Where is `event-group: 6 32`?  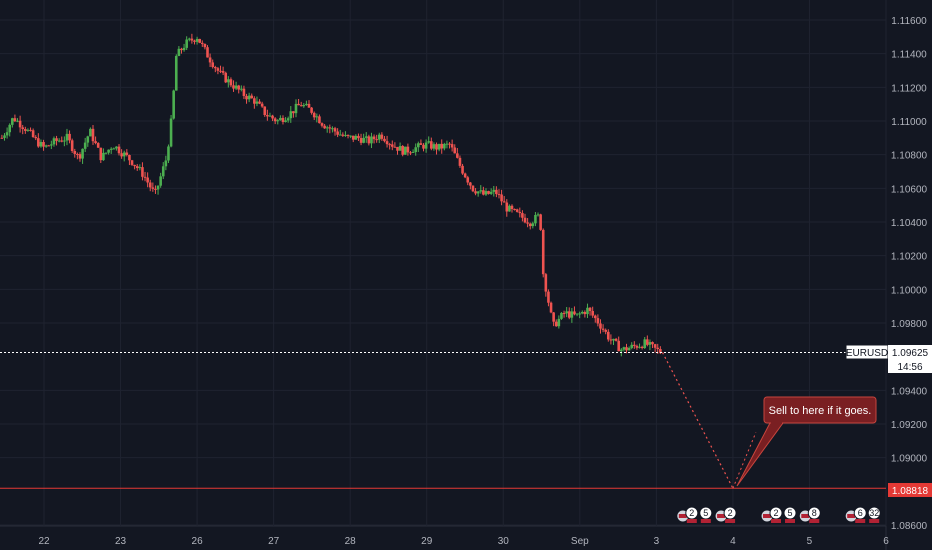 event-group: 6 32 is located at coordinates (862, 514).